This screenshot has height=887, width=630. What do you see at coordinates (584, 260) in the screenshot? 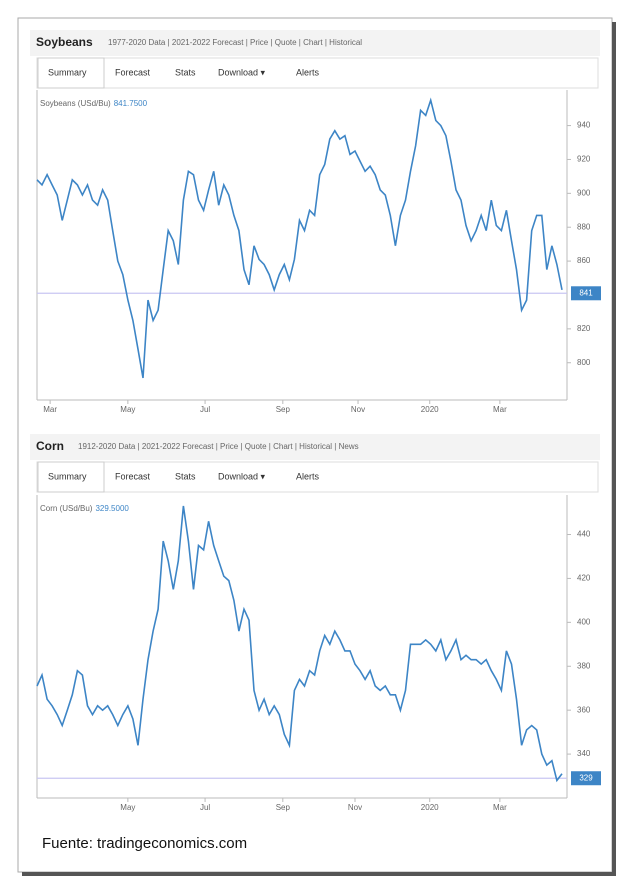
I see `y-tick-label: 860` at bounding box center [584, 260].